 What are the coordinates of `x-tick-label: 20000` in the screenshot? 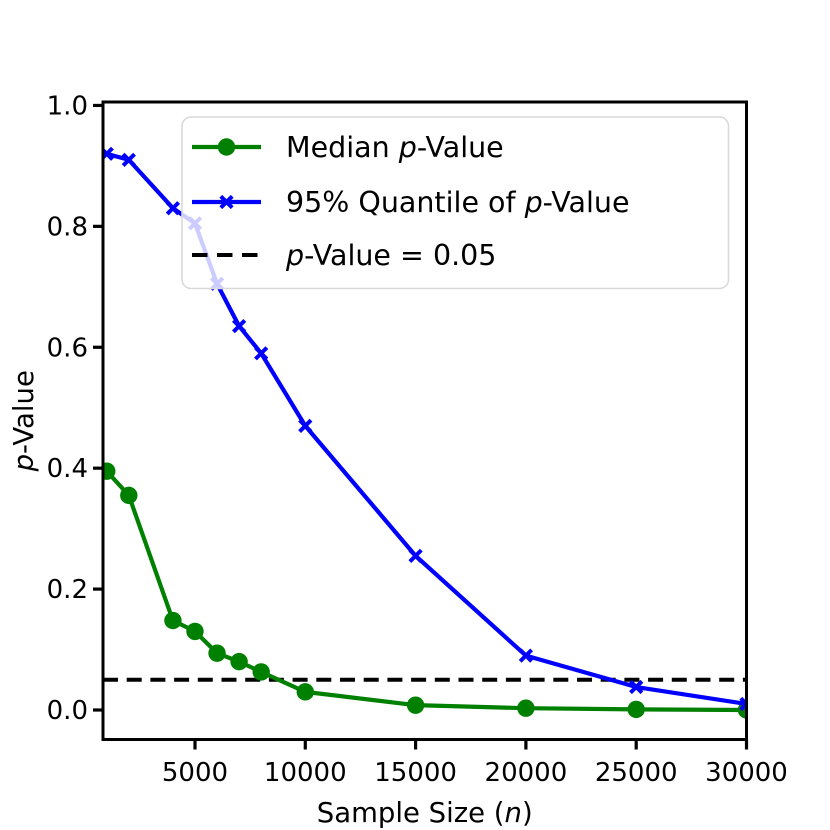 It's located at (526, 773).